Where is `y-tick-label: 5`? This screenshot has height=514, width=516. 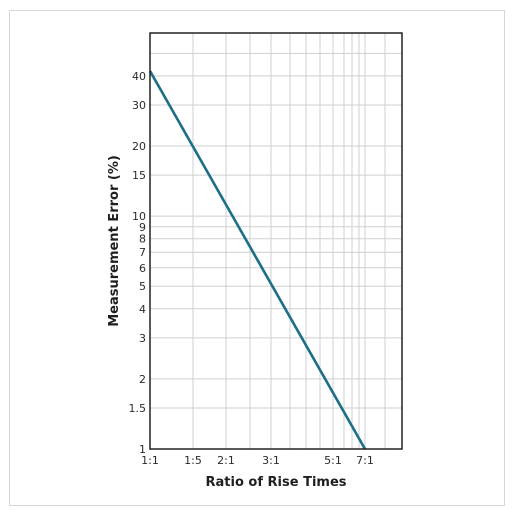
y-tick-label: 5 is located at coordinates (142, 286).